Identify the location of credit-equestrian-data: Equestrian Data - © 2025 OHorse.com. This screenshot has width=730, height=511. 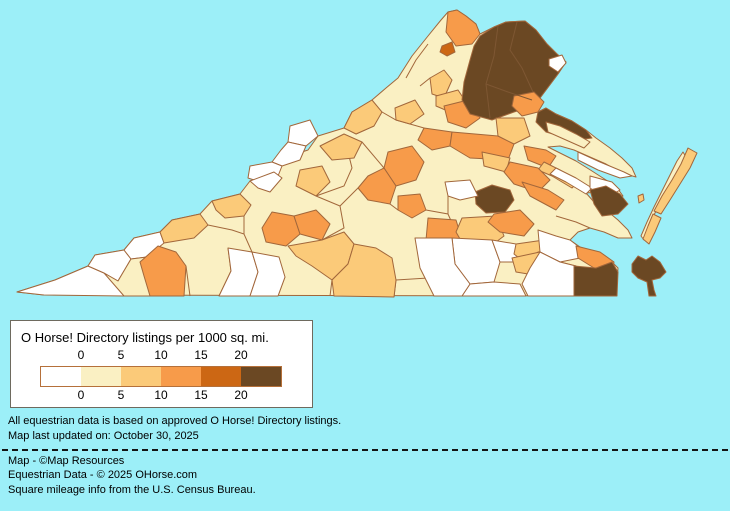
(103, 475).